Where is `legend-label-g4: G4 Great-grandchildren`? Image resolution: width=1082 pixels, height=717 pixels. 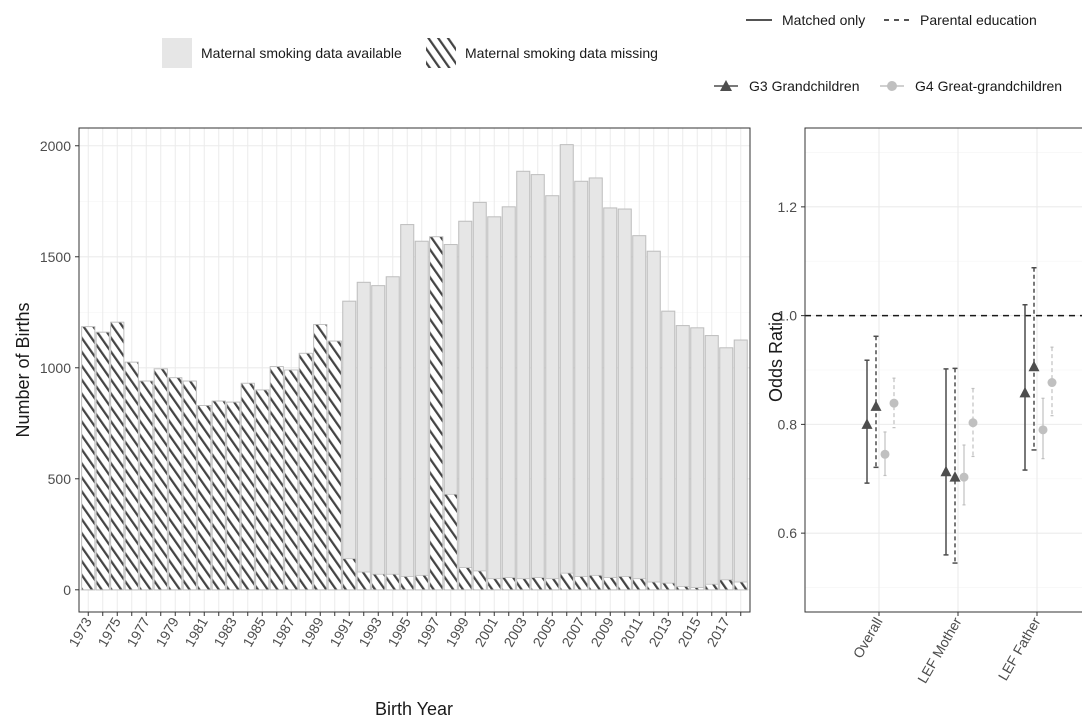
legend-label-g4: G4 Great-grandchildren is located at coordinates (988, 86).